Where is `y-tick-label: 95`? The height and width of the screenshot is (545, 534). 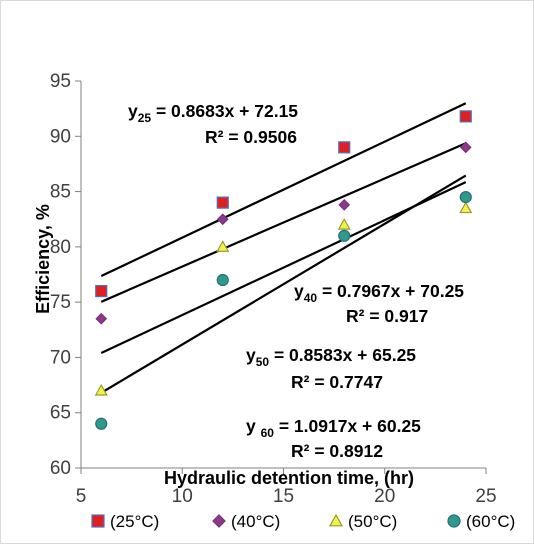 y-tick-label: 95 is located at coordinates (60, 81).